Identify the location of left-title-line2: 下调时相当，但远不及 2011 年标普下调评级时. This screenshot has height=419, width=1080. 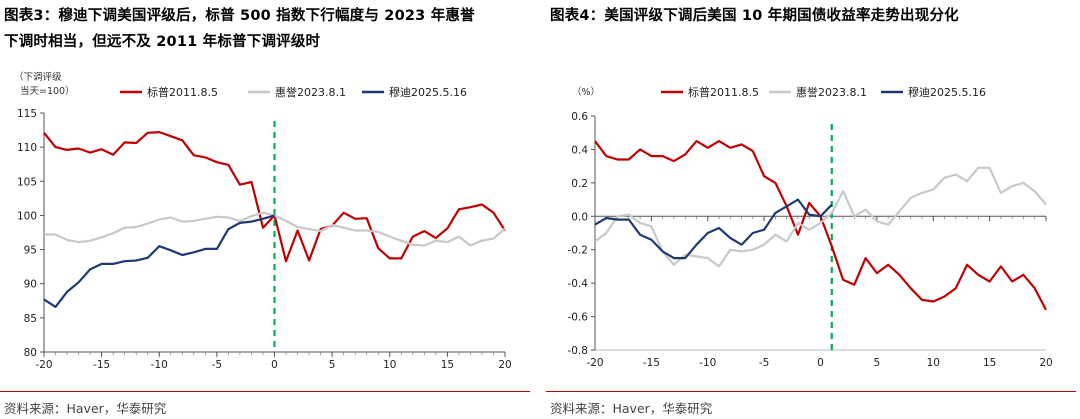
(162, 42).